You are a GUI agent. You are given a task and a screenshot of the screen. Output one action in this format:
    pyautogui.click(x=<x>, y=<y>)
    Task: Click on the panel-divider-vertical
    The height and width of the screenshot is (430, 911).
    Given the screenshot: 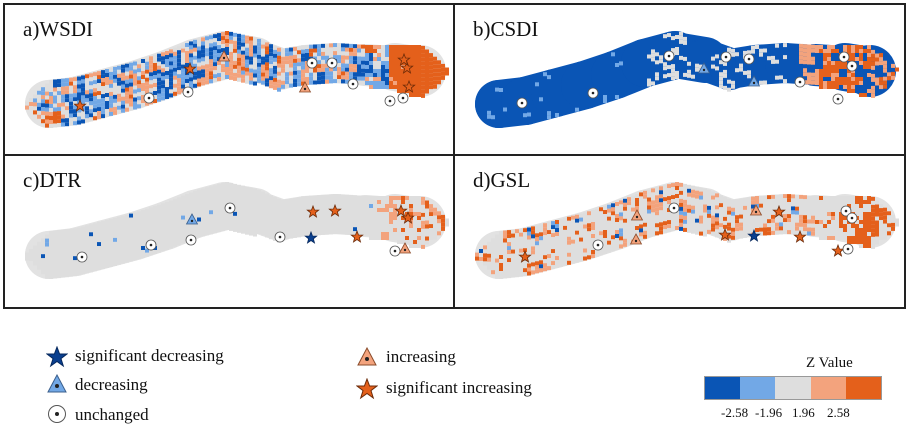 What is the action you would take?
    pyautogui.click(x=454, y=156)
    